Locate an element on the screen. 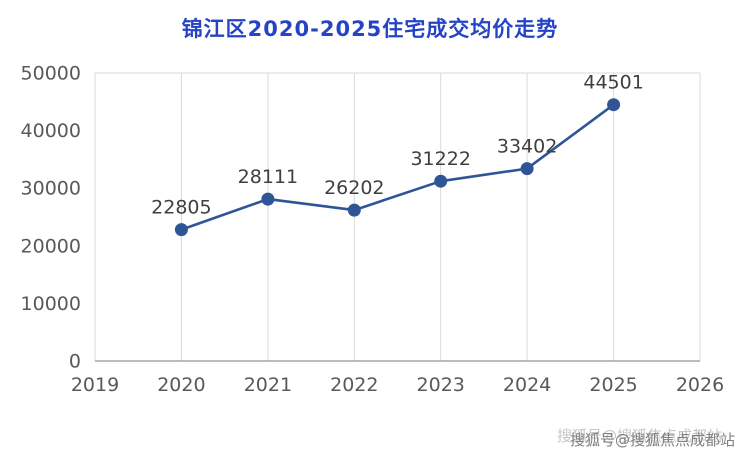  data-point-label: 26202 is located at coordinates (354, 188).